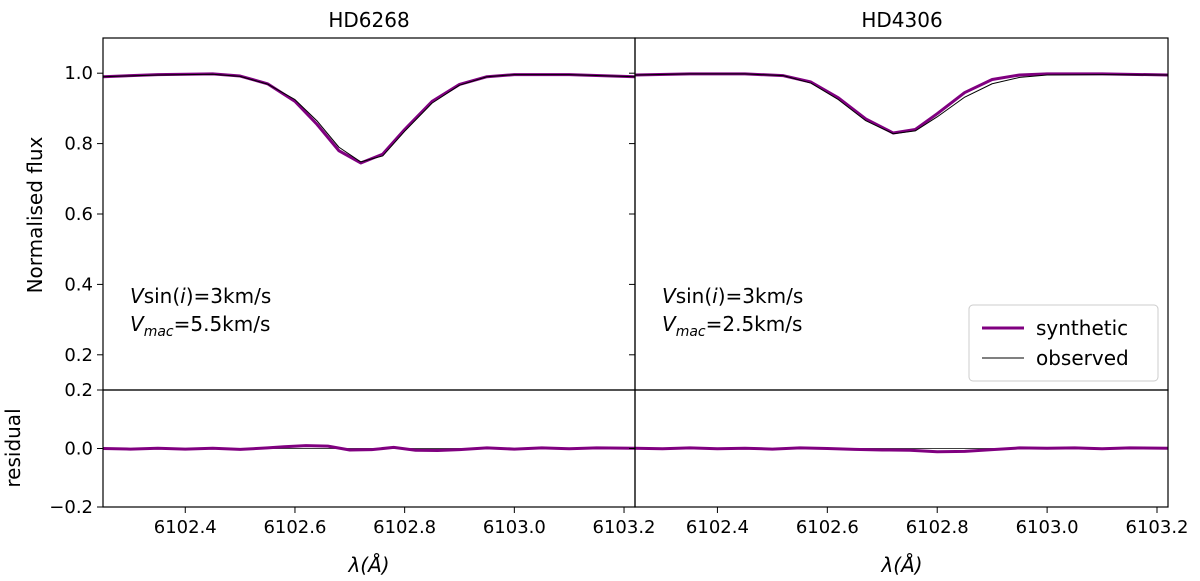 The height and width of the screenshot is (581, 1200). I want to click on residual-axes-frame, so click(901, 448).